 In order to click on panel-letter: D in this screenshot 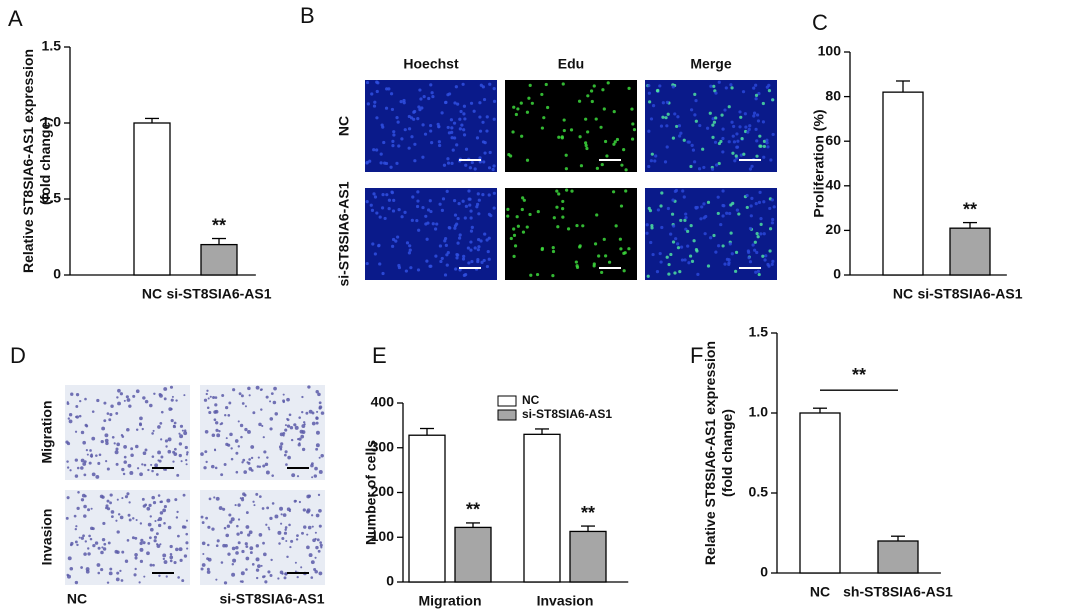, I will do `click(18, 355)`.